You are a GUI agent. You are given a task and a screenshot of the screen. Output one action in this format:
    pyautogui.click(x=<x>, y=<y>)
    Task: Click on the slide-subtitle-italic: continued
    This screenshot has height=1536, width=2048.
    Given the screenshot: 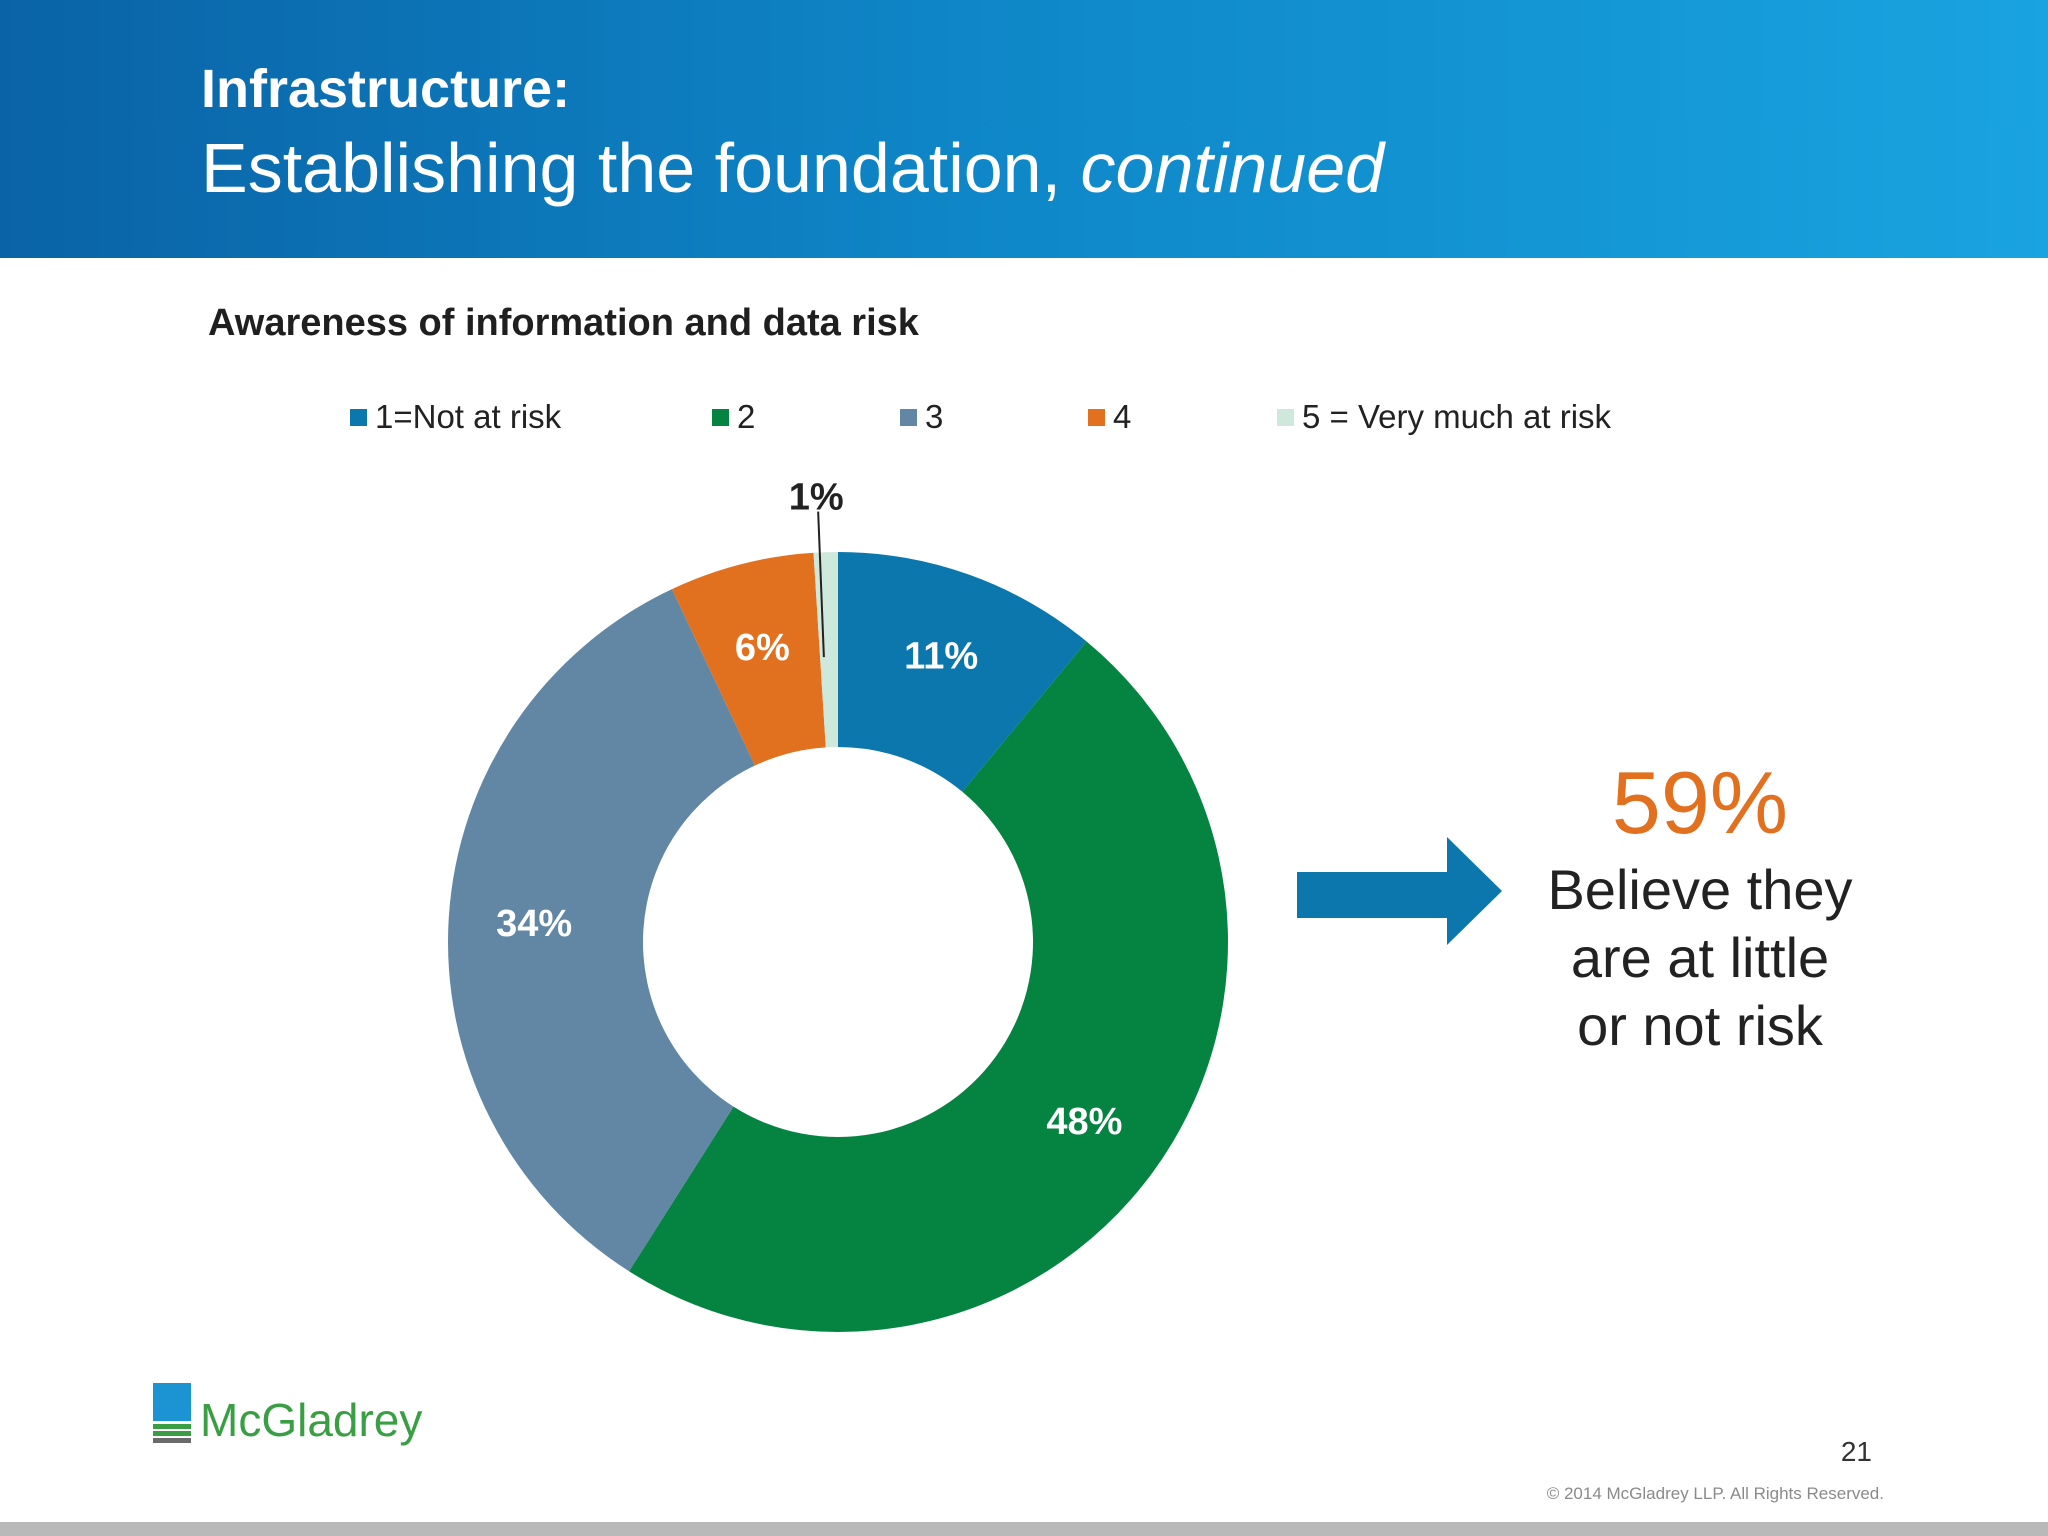 What is the action you would take?
    pyautogui.click(x=1232, y=168)
    